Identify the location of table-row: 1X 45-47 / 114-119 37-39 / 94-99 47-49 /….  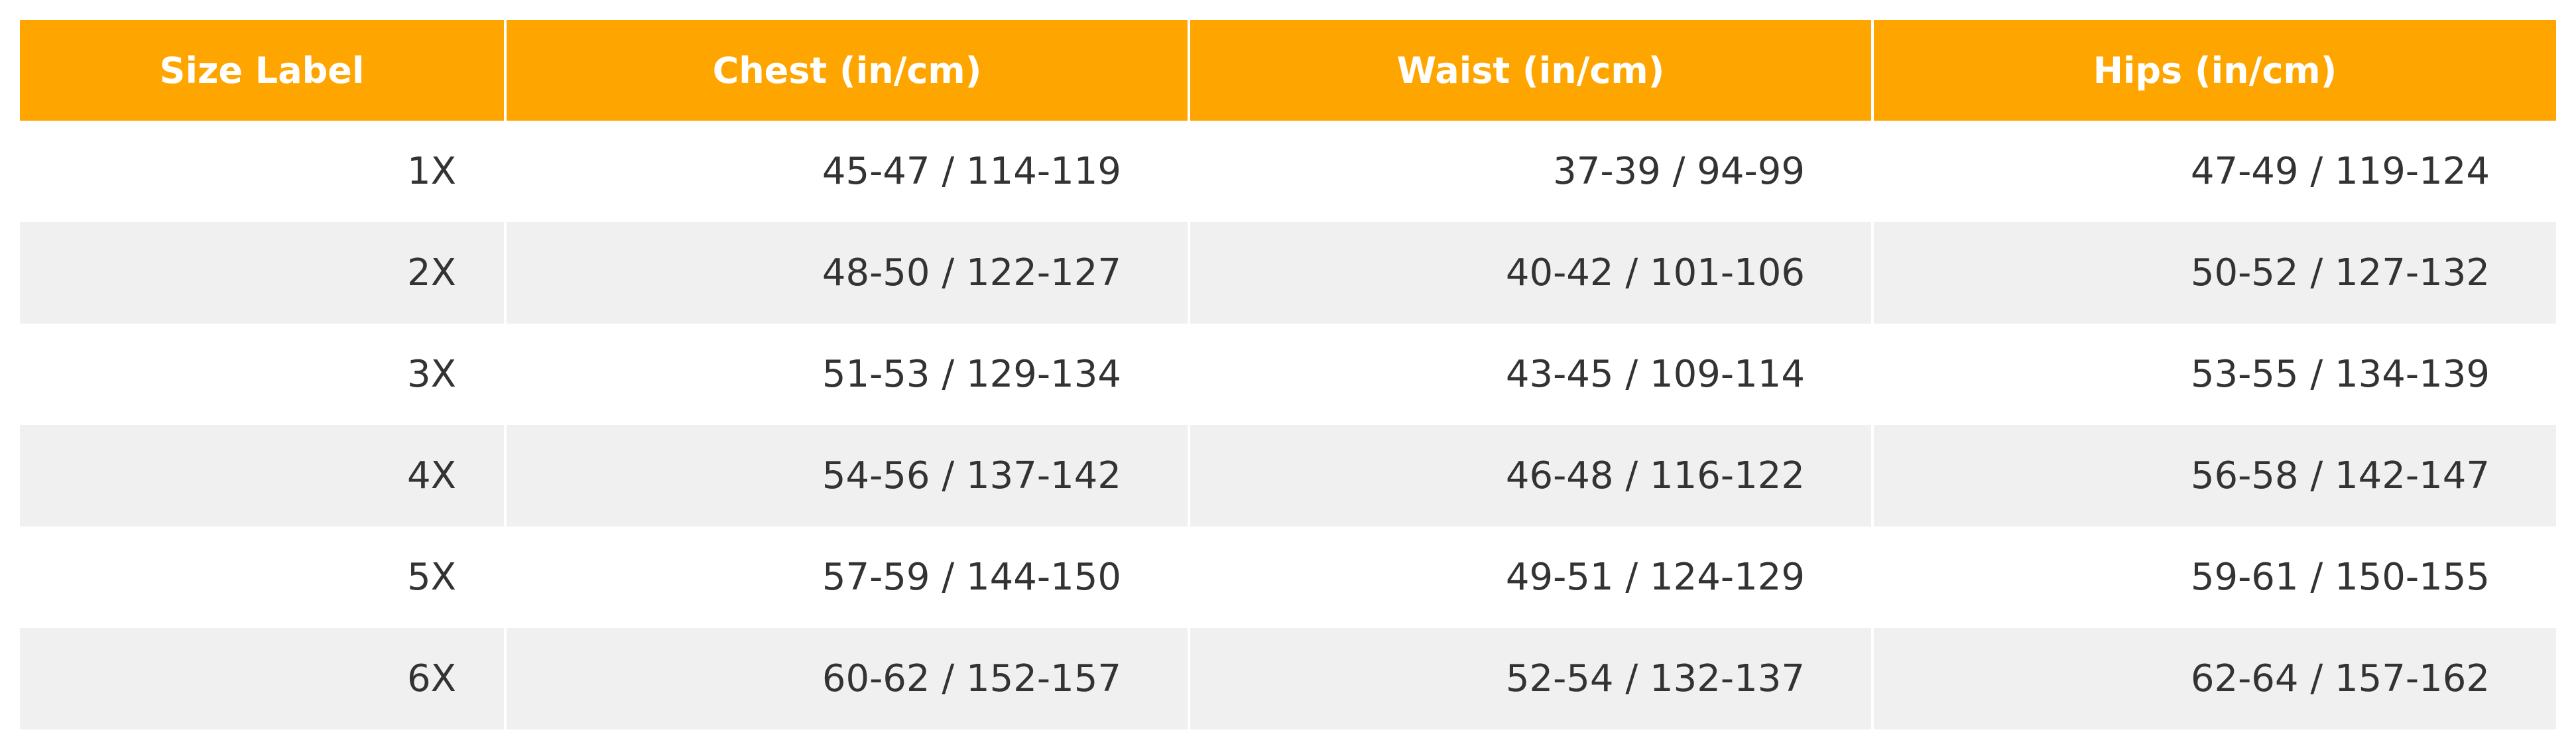
(1288, 171).